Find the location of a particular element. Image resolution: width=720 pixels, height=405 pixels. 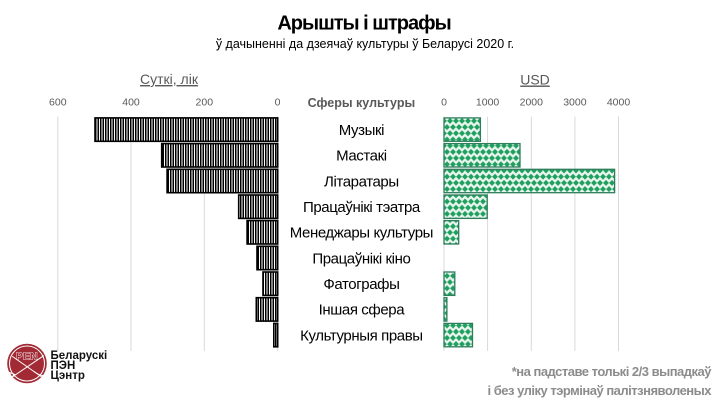

svg-text: PEN is located at coordinates (27, 357).